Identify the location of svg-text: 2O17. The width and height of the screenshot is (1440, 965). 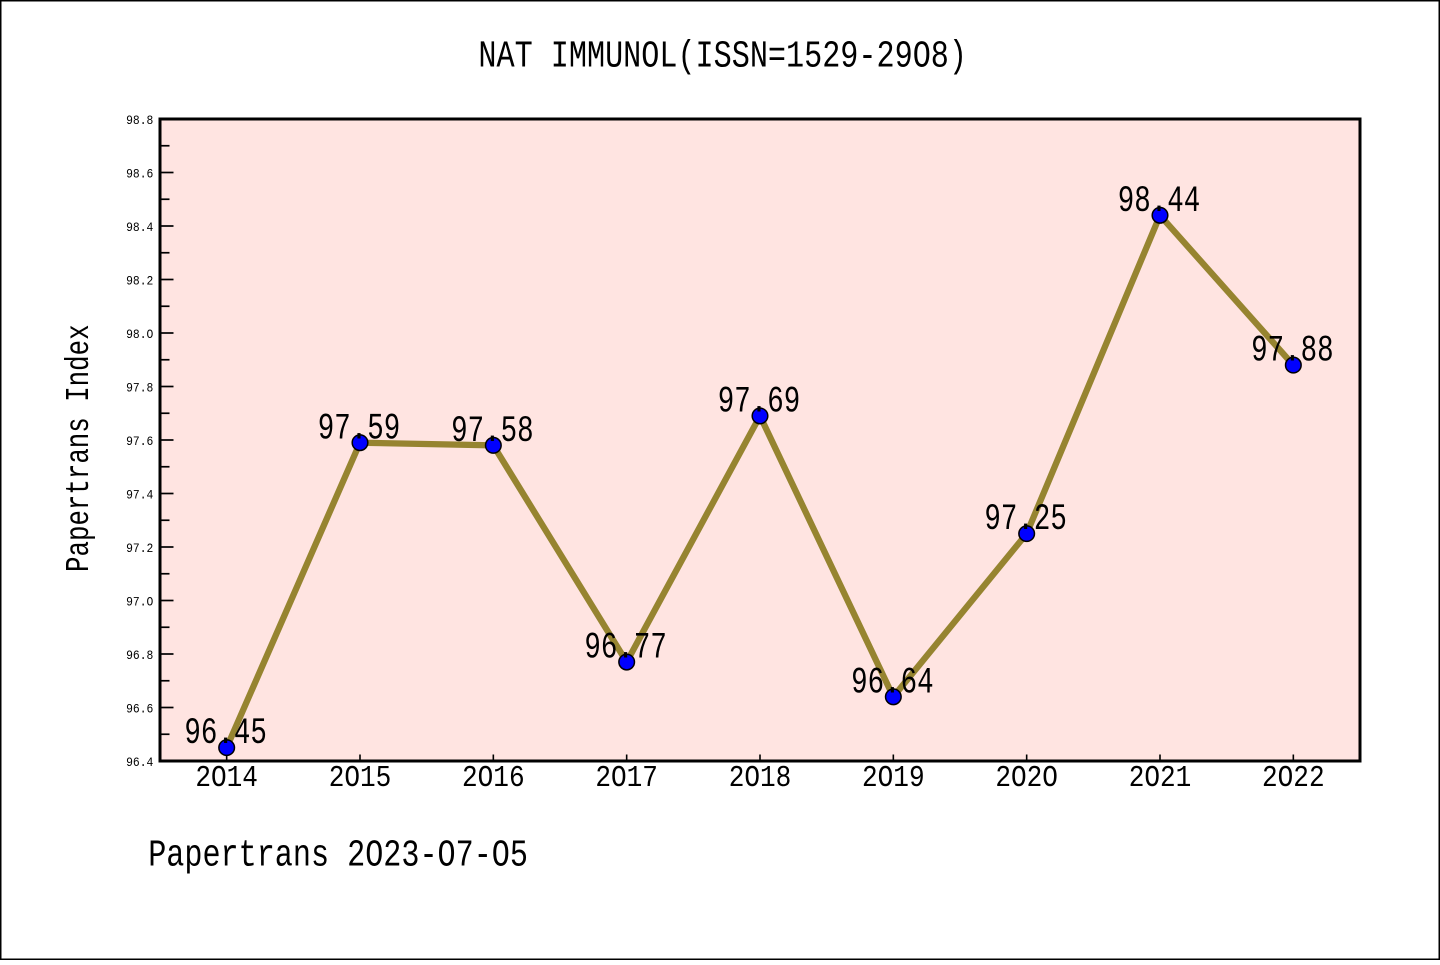
(626, 778).